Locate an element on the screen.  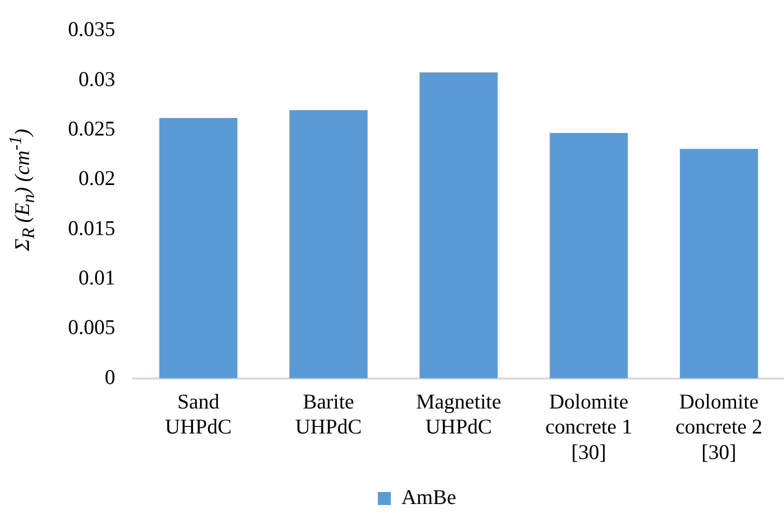
y-tick-label: 0.02 is located at coordinates (97, 178).